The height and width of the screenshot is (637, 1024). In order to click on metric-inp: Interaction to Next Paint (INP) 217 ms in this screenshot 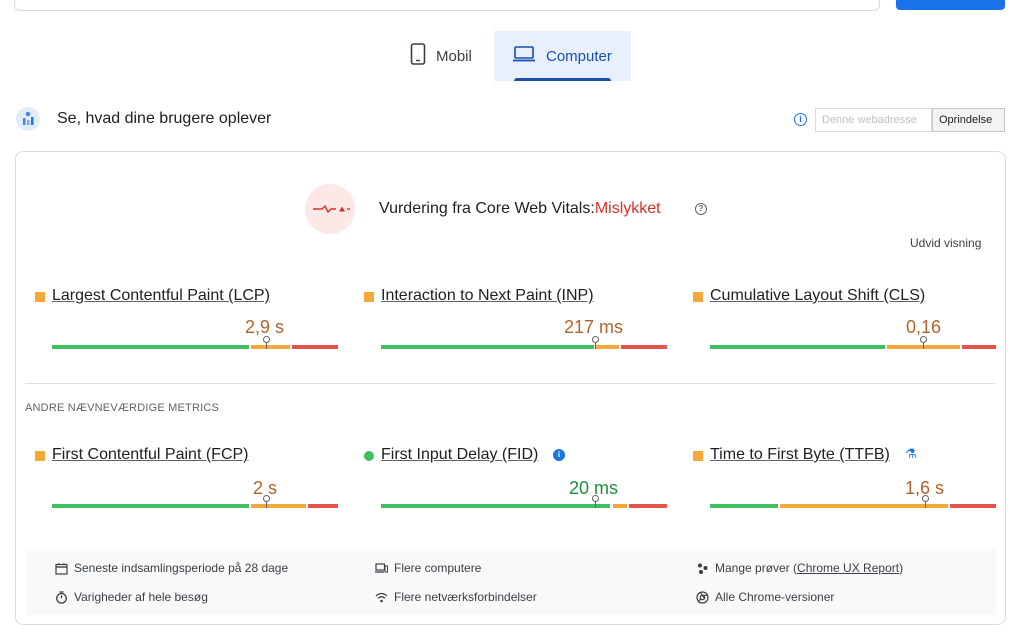, I will do `click(515, 322)`.